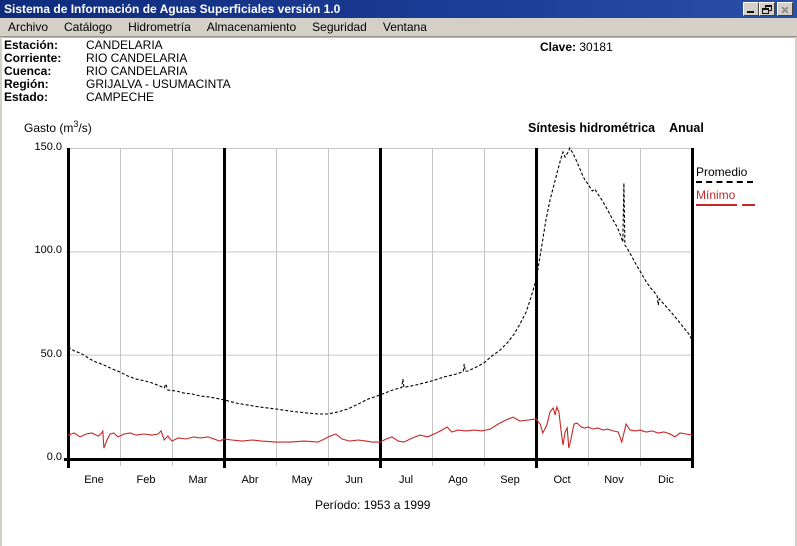 Image resolution: width=797 pixels, height=546 pixels. Describe the element at coordinates (458, 480) in the screenshot. I see `x-month-label: Ago` at that location.